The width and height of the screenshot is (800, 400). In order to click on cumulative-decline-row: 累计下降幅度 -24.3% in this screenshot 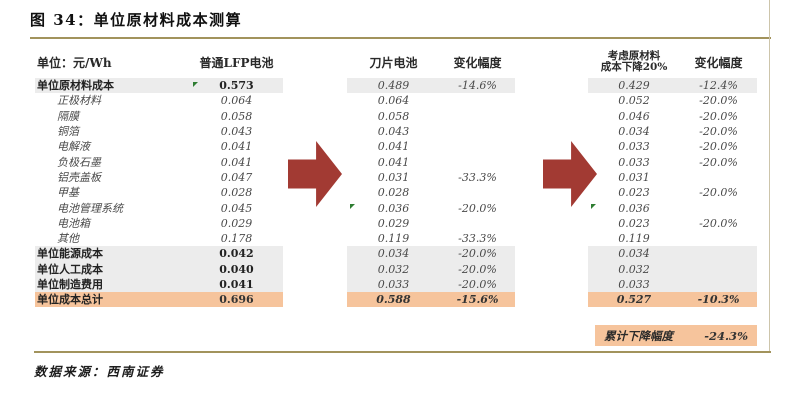, I will do `click(676, 335)`.